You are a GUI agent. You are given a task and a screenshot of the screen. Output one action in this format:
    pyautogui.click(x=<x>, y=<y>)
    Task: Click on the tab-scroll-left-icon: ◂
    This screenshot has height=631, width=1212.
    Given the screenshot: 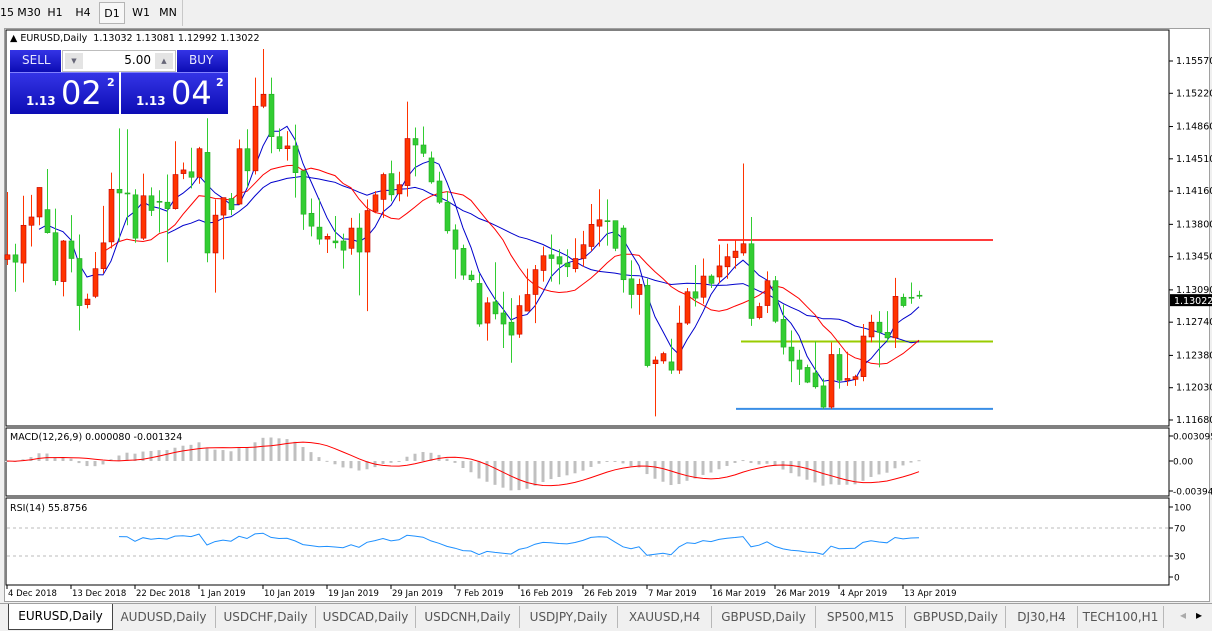 What is the action you would take?
    pyautogui.click(x=1183, y=615)
    